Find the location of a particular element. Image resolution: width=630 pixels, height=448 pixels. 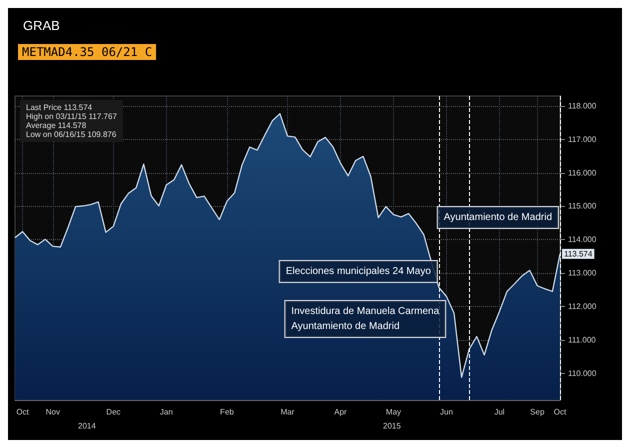

x-tick-label: Dec is located at coordinates (113, 412).